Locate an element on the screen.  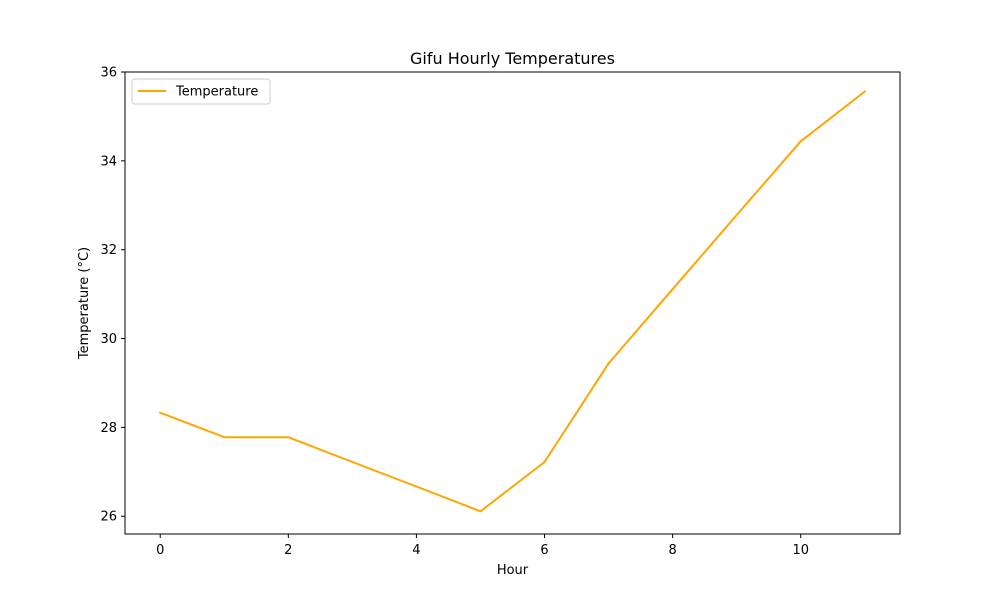
x-tick-label: 4 is located at coordinates (416, 550).